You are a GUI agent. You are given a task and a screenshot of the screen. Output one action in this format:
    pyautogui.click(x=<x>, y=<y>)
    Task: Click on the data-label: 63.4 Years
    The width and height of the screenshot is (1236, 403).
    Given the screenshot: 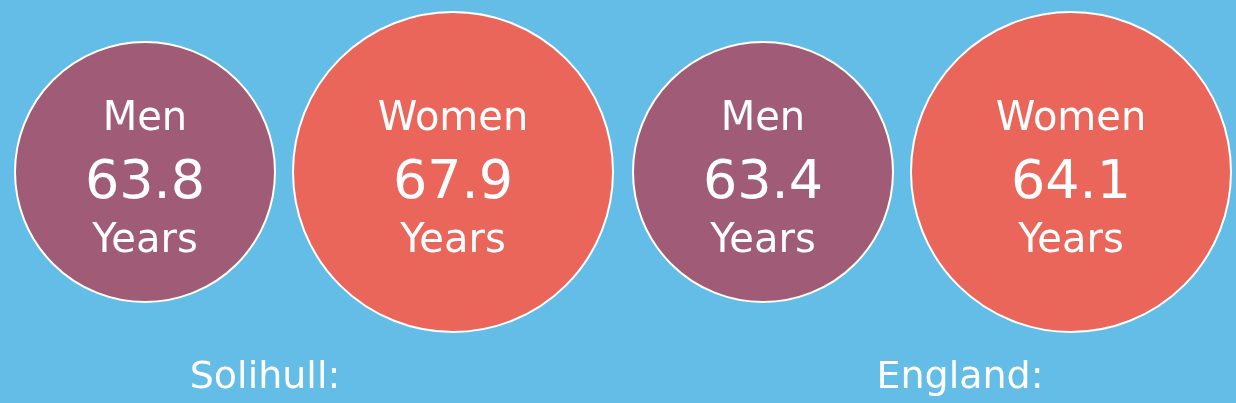 What is the action you would take?
    pyautogui.click(x=763, y=204)
    